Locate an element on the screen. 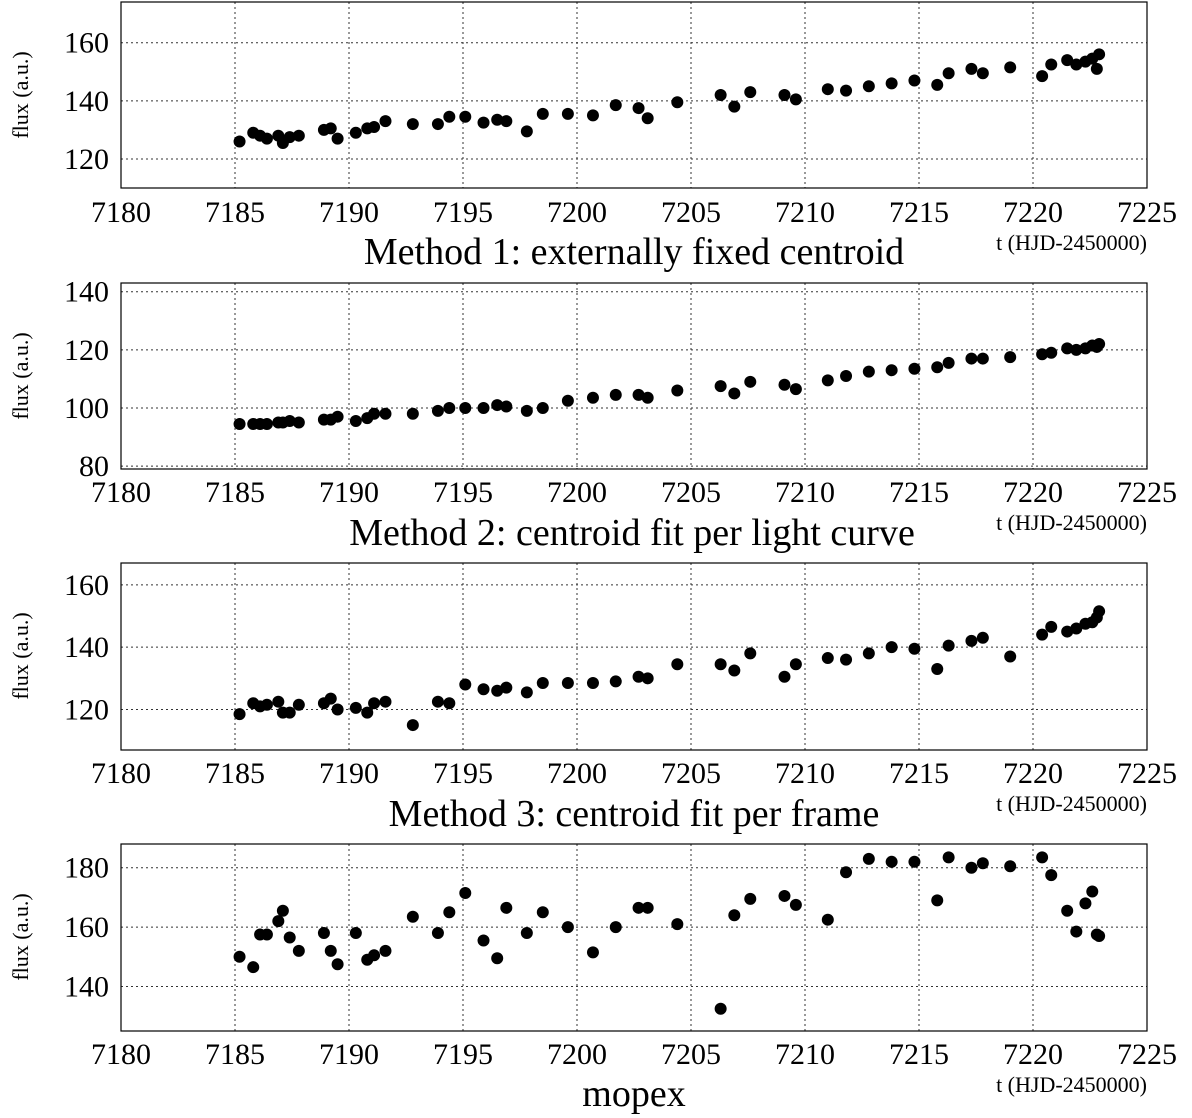 The height and width of the screenshot is (1118, 1192). x-tick-label: 7195 is located at coordinates (463, 1054).